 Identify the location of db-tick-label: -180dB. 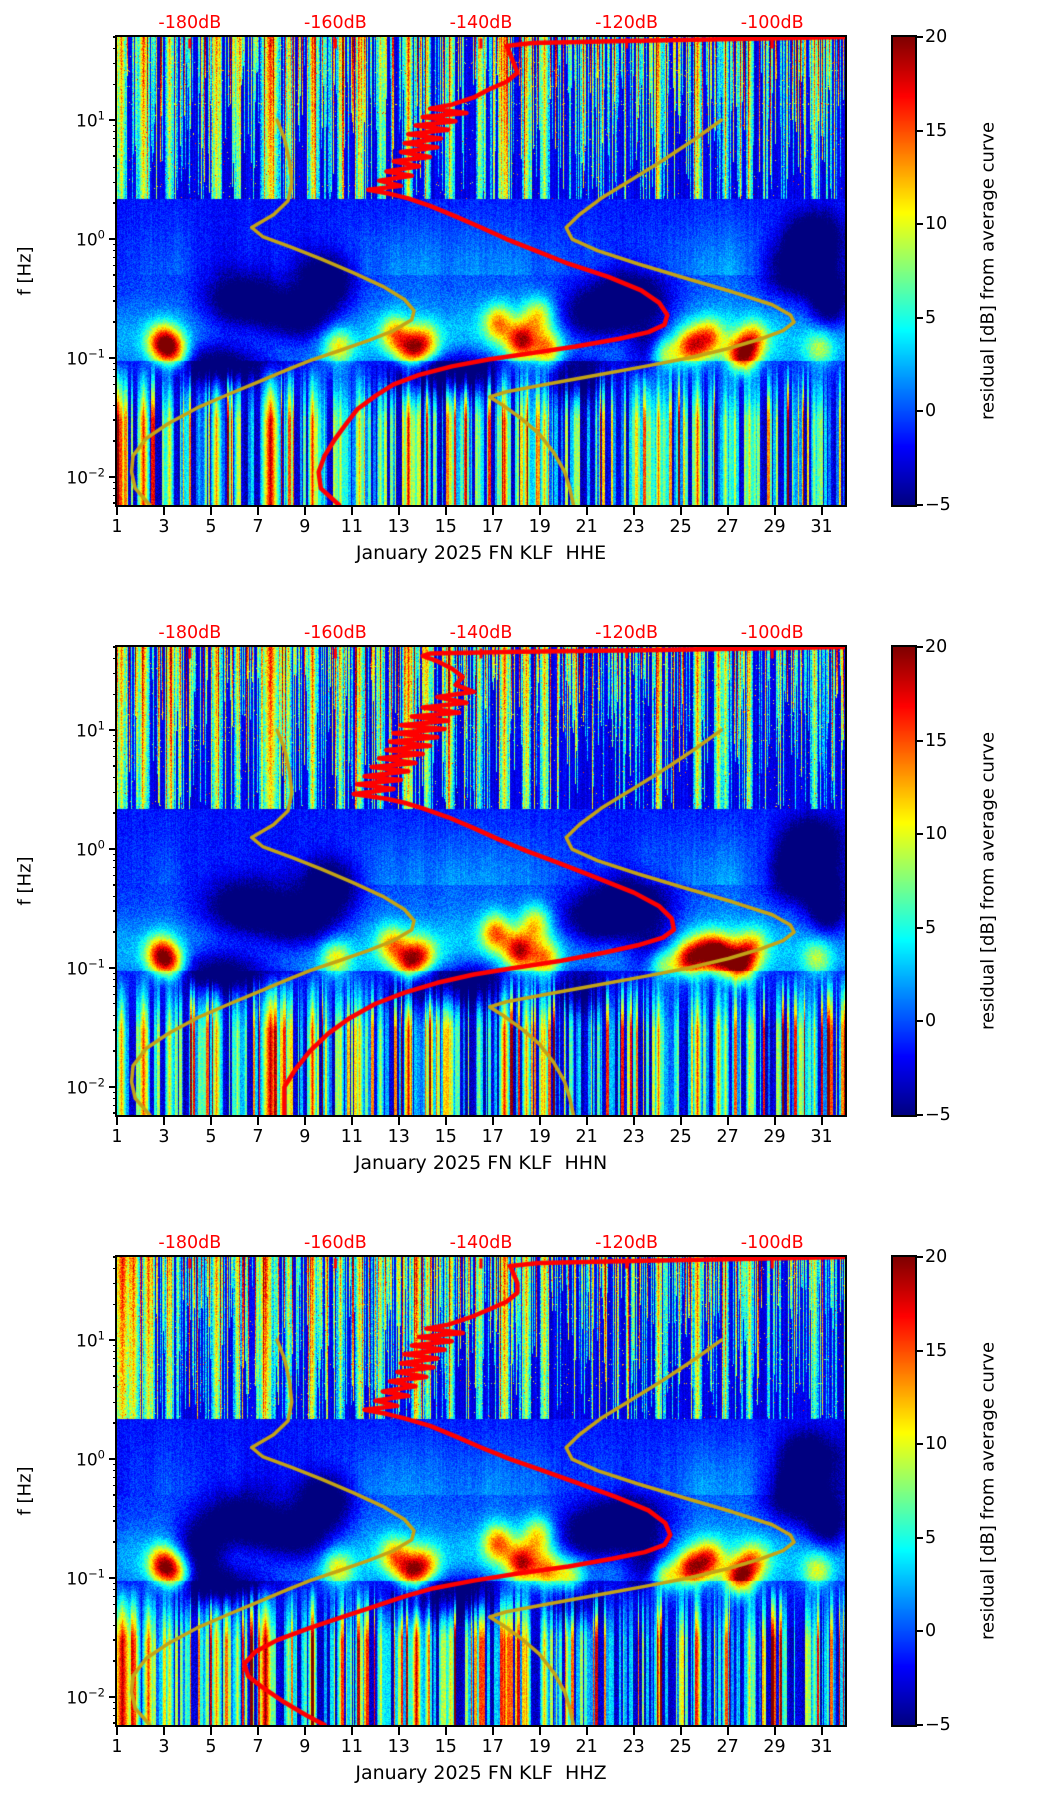
(190, 633).